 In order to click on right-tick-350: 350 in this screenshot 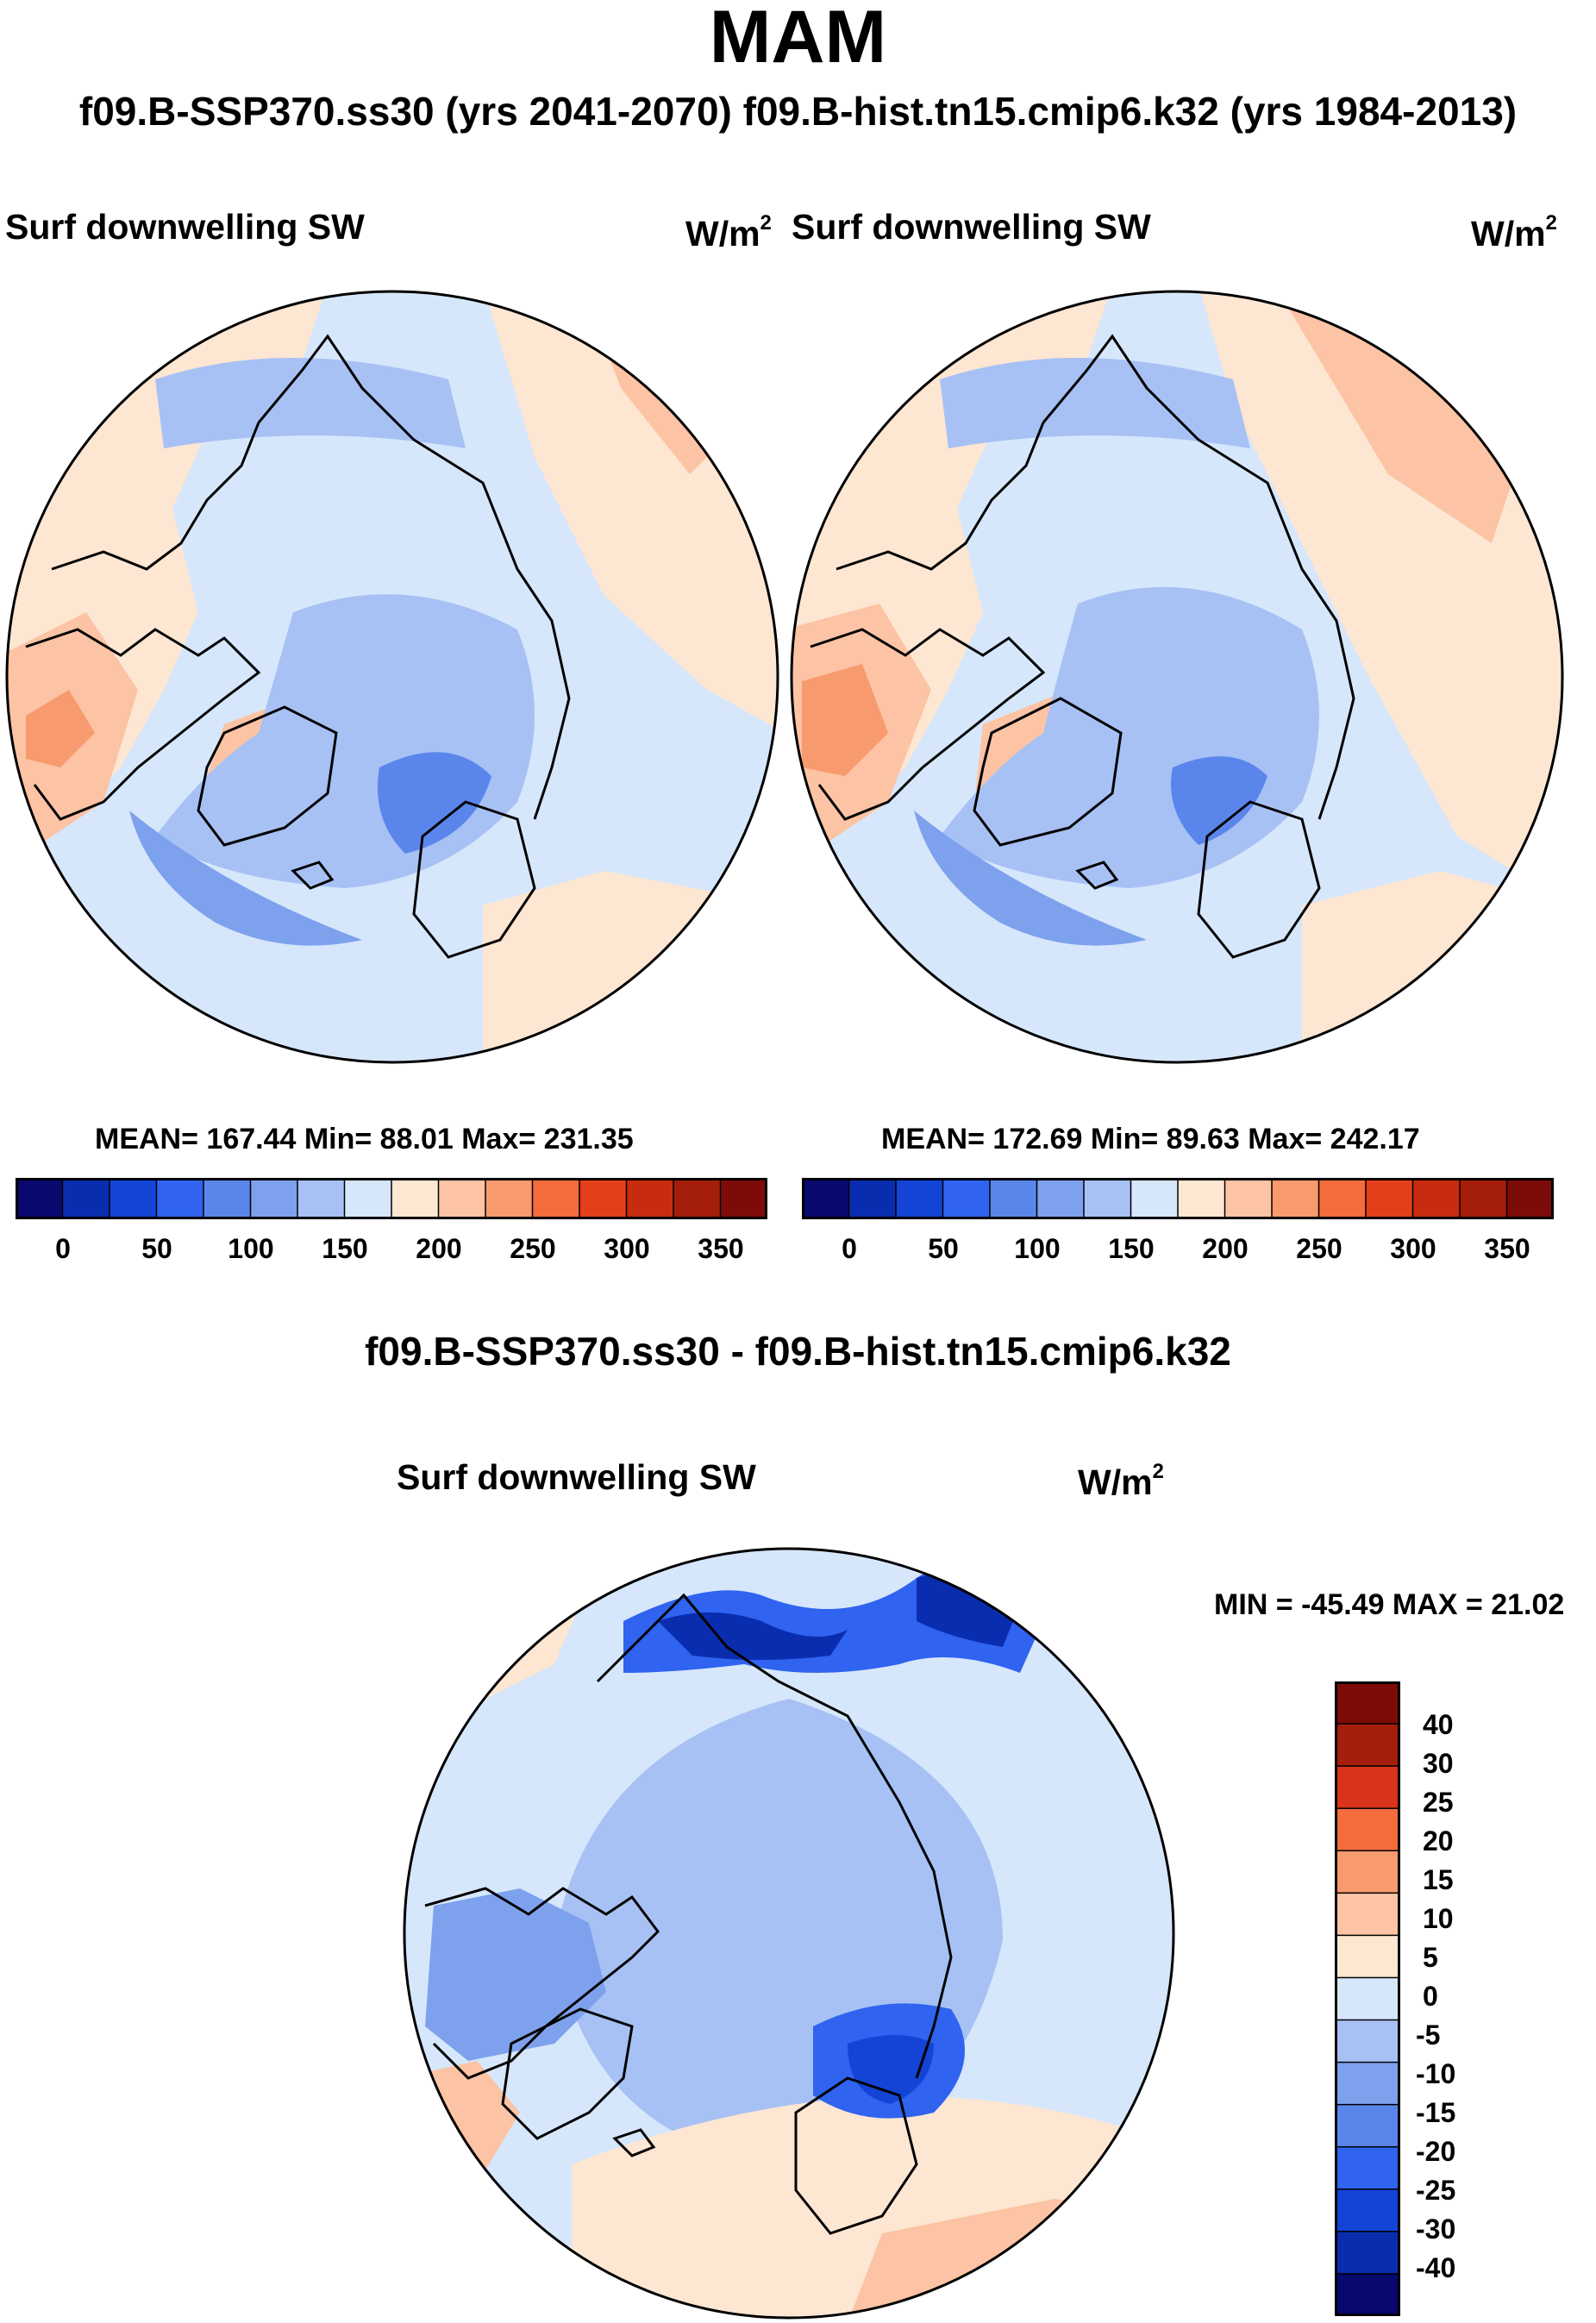, I will do `click(1507, 1248)`.